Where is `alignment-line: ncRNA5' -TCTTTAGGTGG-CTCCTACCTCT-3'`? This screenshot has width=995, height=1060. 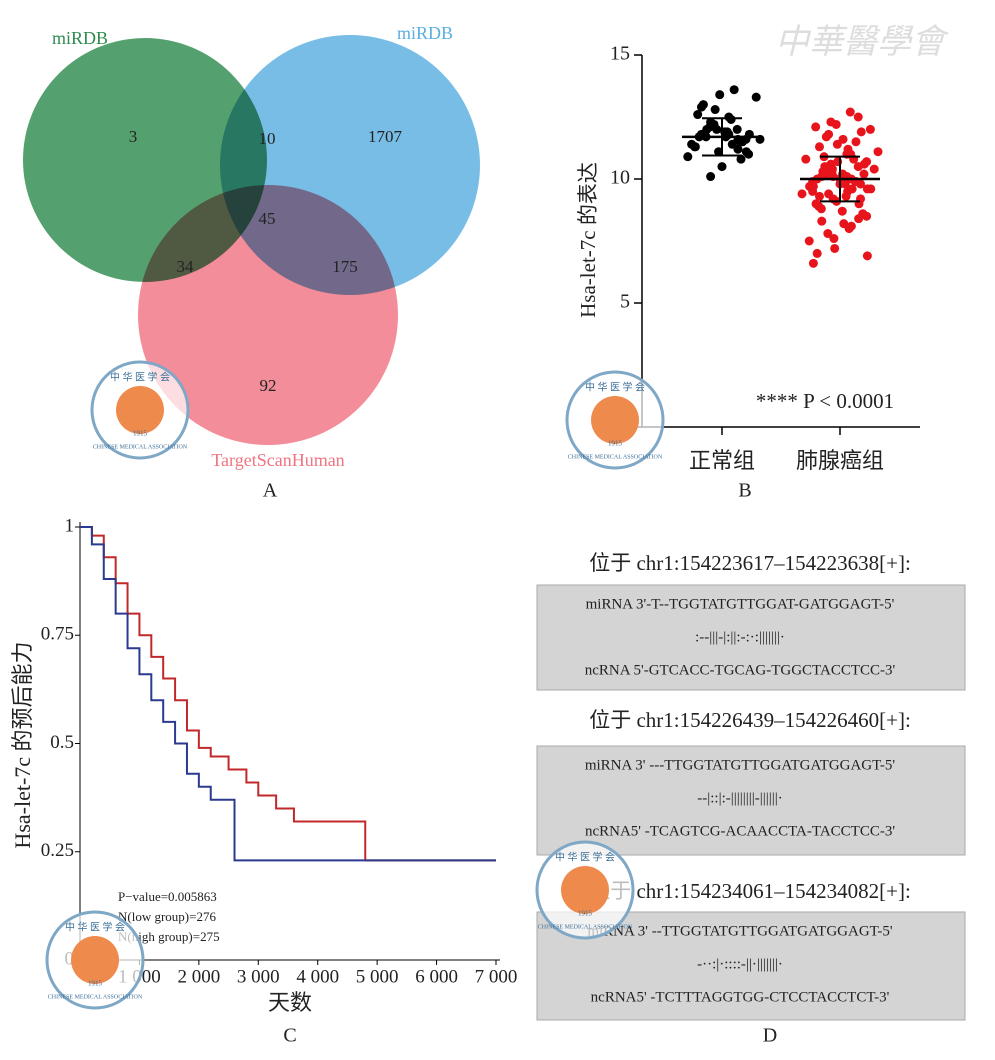
alignment-line: ncRNA5' -TCTTTAGGTGG-CTCCTACCTCT-3' is located at coordinates (740, 997).